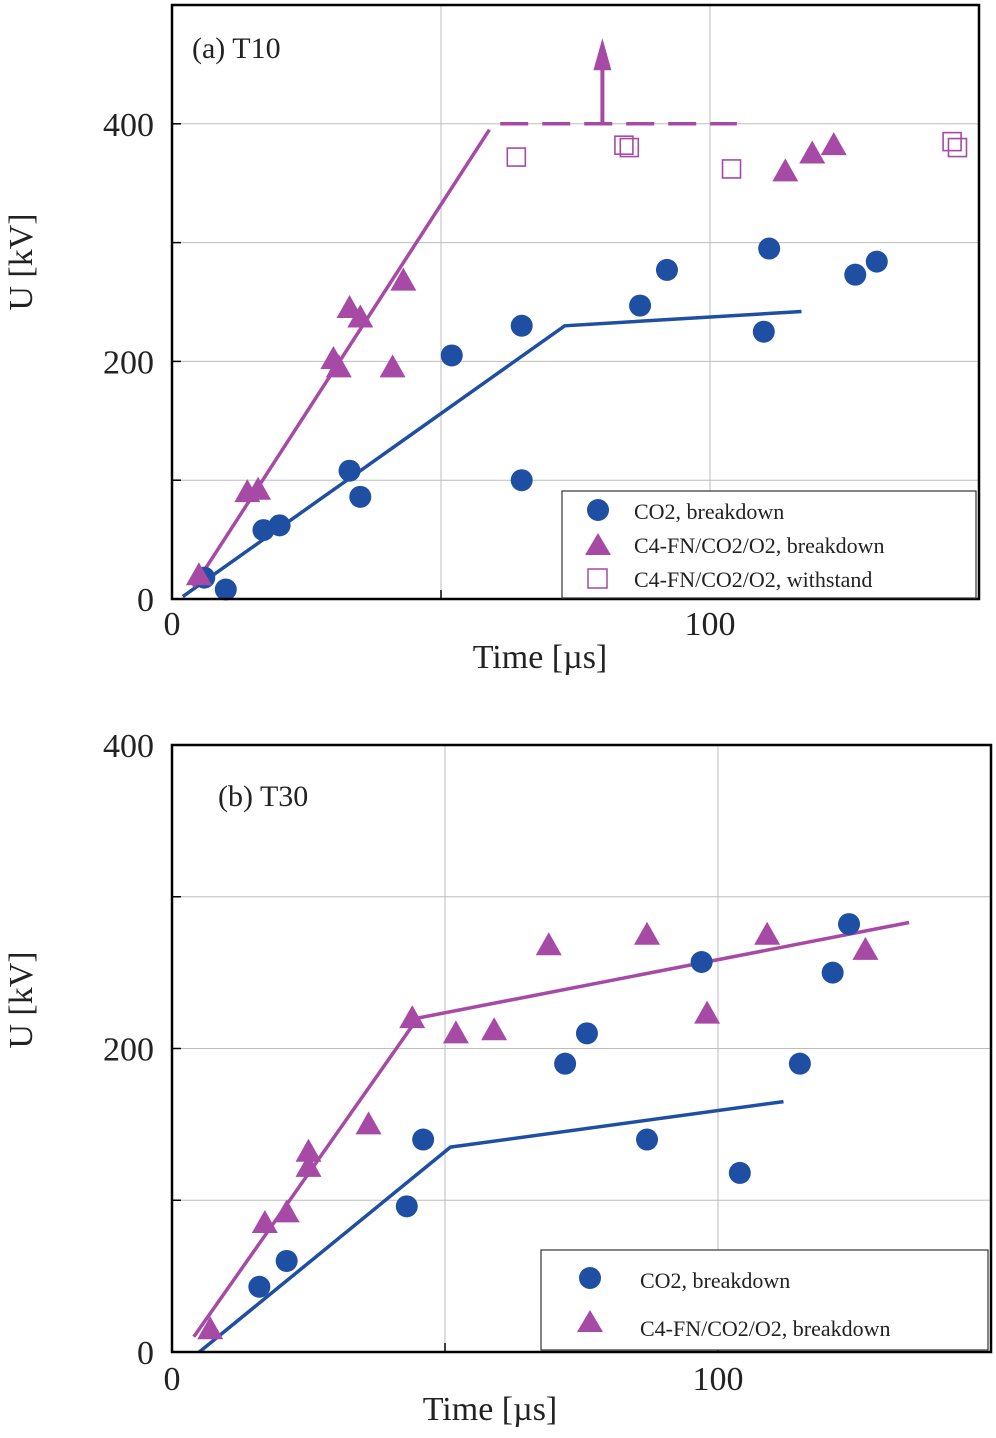 The height and width of the screenshot is (1438, 996). I want to click on panel-a-y-tick-label-200: 200, so click(128, 362).